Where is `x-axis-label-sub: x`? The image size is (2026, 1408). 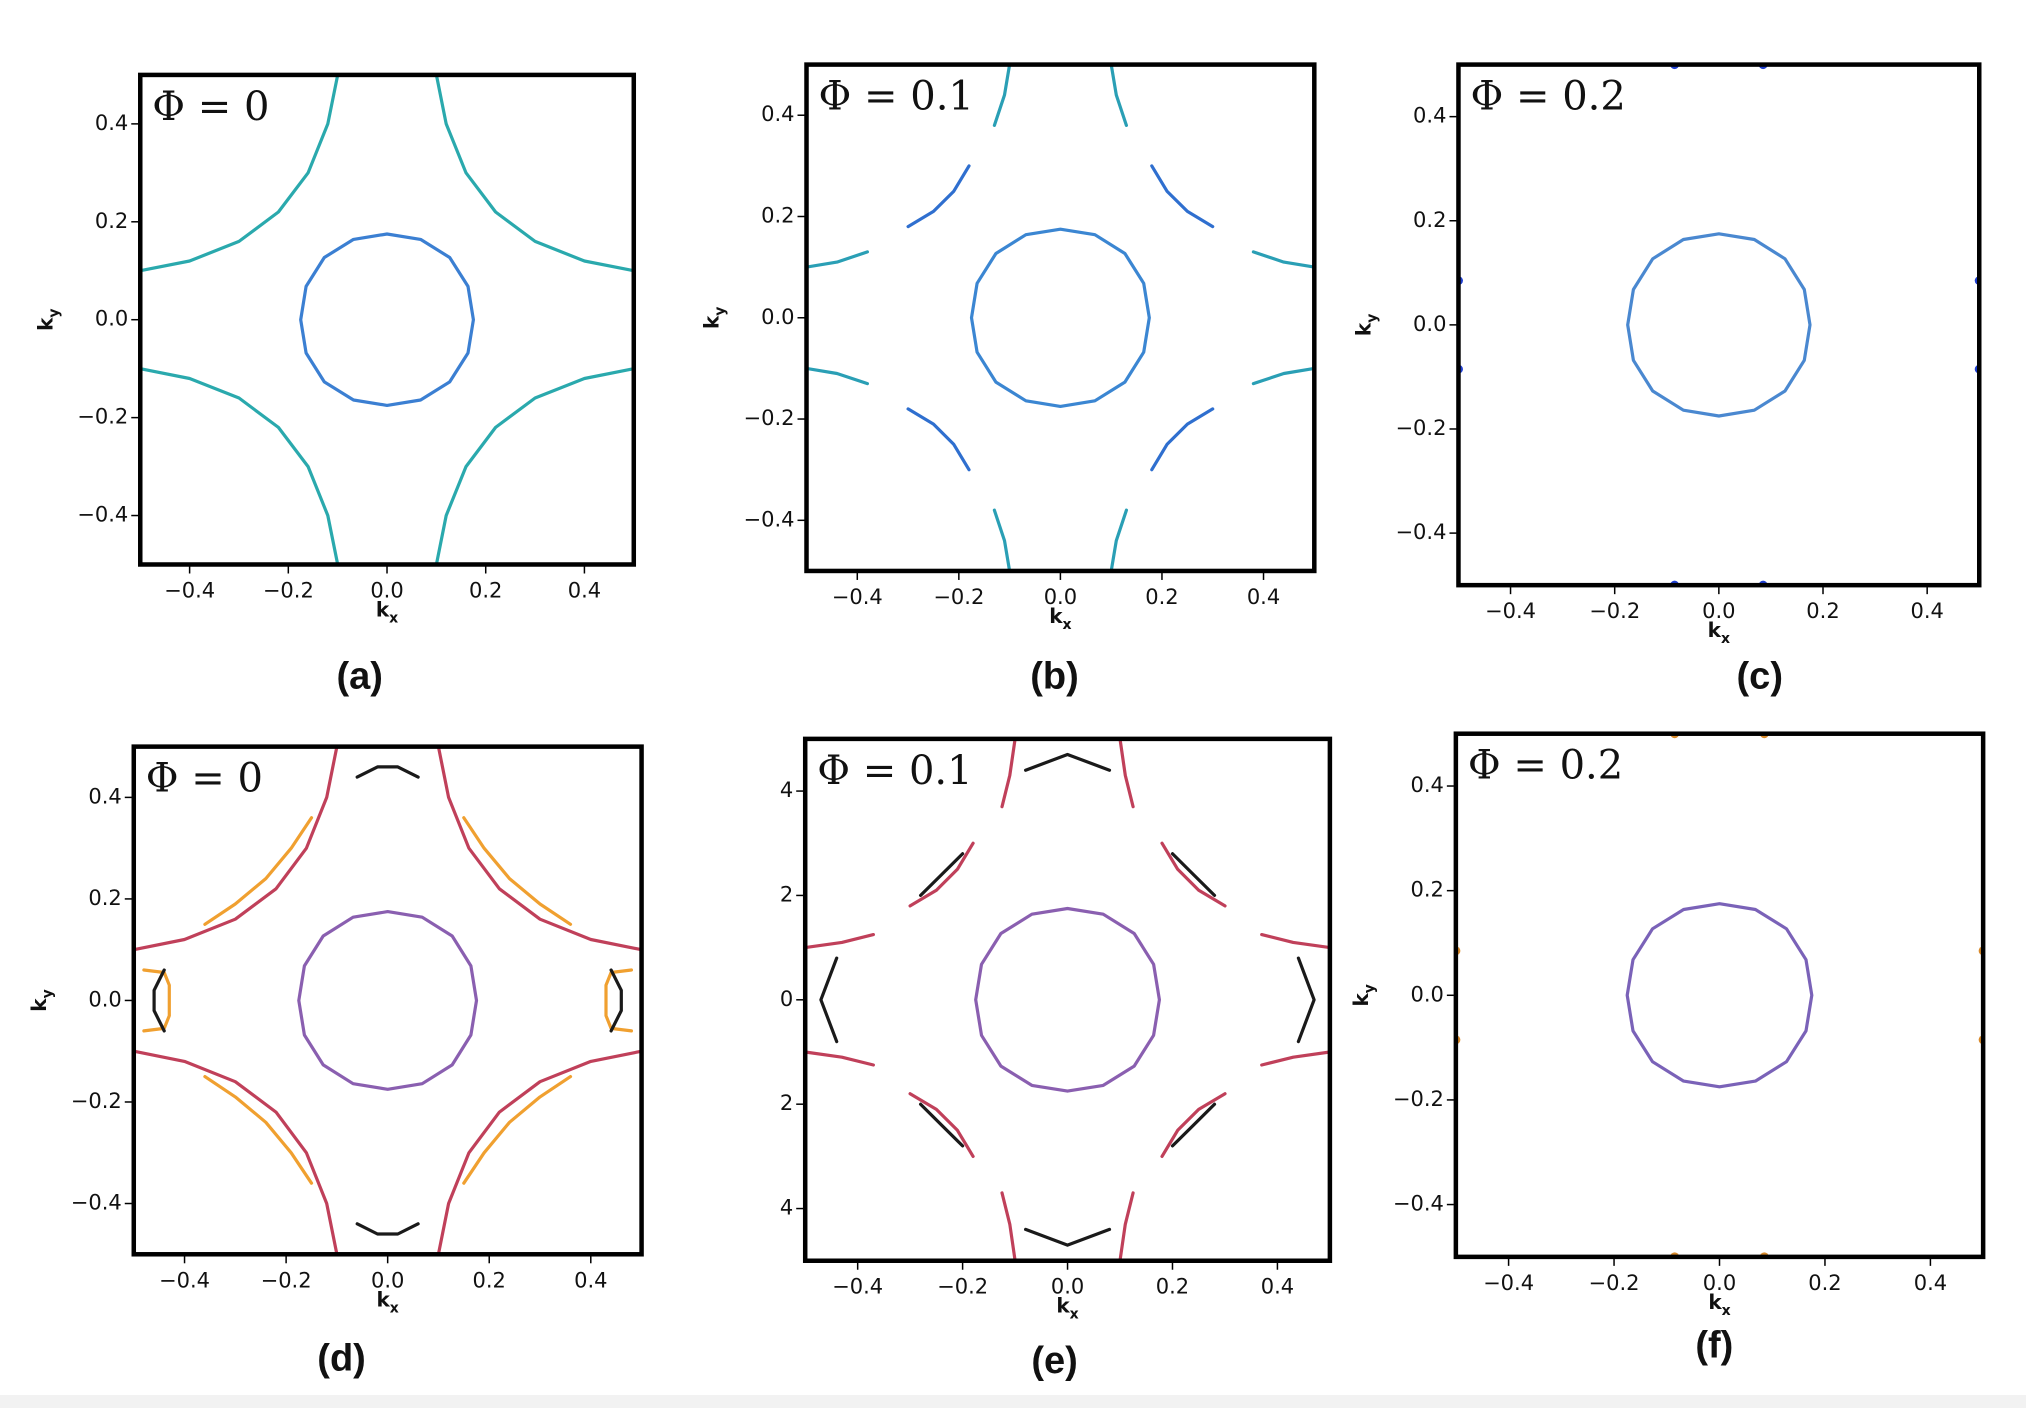 x-axis-label-sub: x is located at coordinates (393, 618).